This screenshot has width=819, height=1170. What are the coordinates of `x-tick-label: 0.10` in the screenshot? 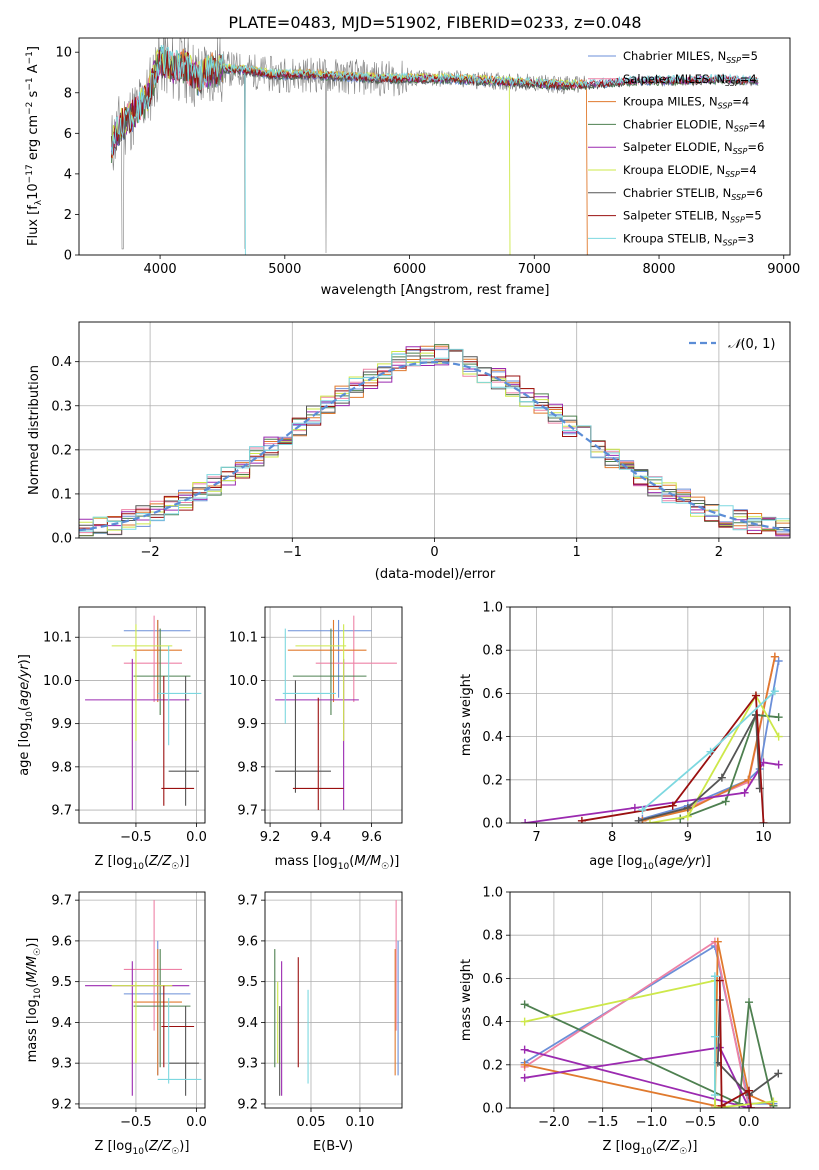 It's located at (359, 1122).